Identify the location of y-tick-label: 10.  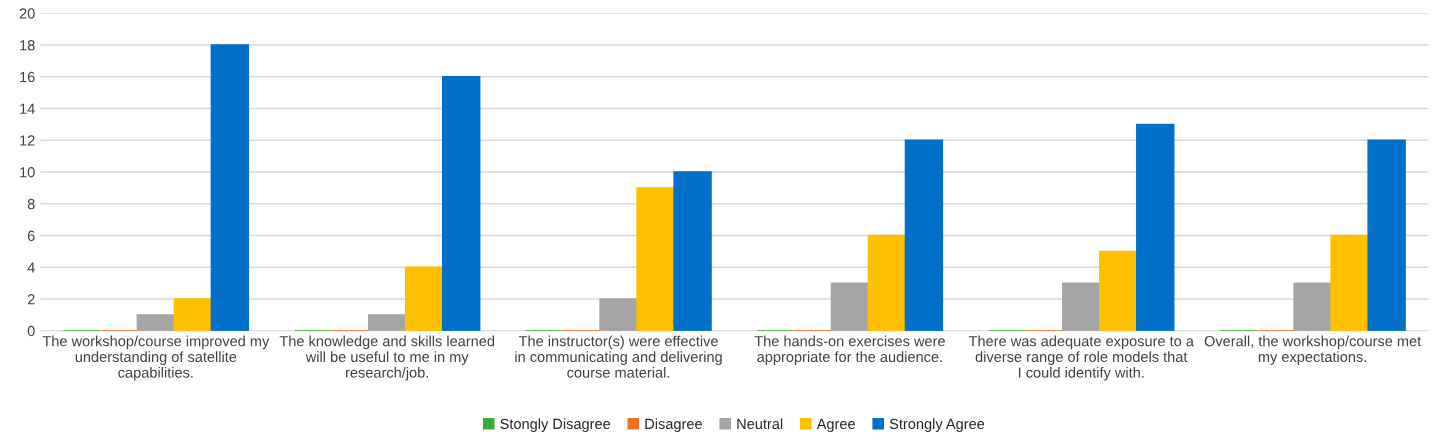
(27, 172).